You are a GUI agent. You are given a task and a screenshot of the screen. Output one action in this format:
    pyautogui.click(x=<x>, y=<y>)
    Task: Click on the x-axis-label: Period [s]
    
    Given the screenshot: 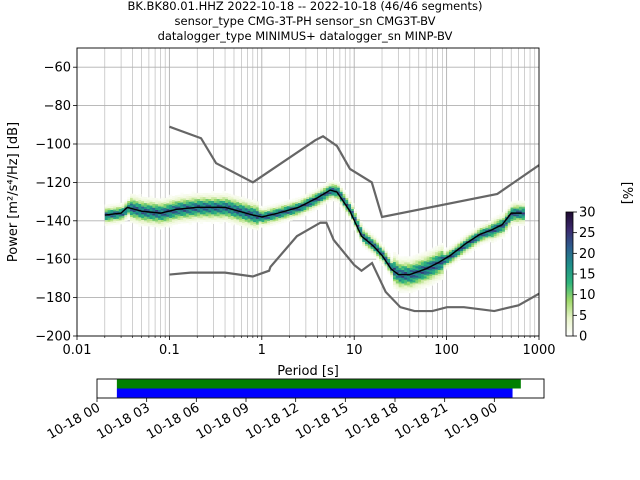 What is the action you would take?
    pyautogui.click(x=308, y=371)
    